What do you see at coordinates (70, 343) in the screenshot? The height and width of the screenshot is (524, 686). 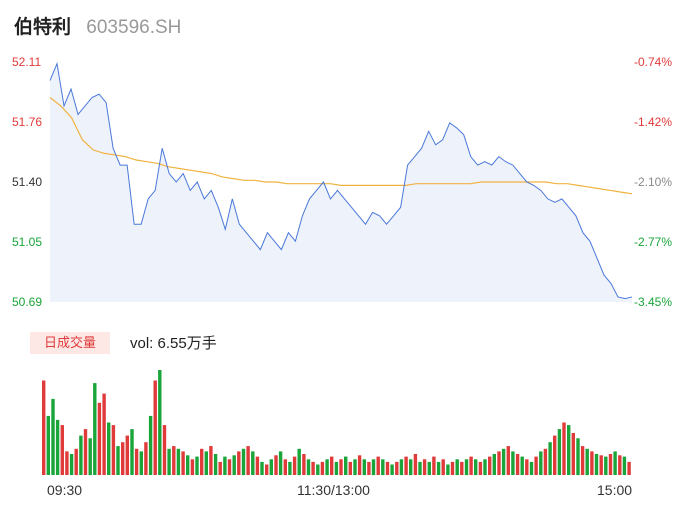 I see `volume-tag: 日成交量` at bounding box center [70, 343].